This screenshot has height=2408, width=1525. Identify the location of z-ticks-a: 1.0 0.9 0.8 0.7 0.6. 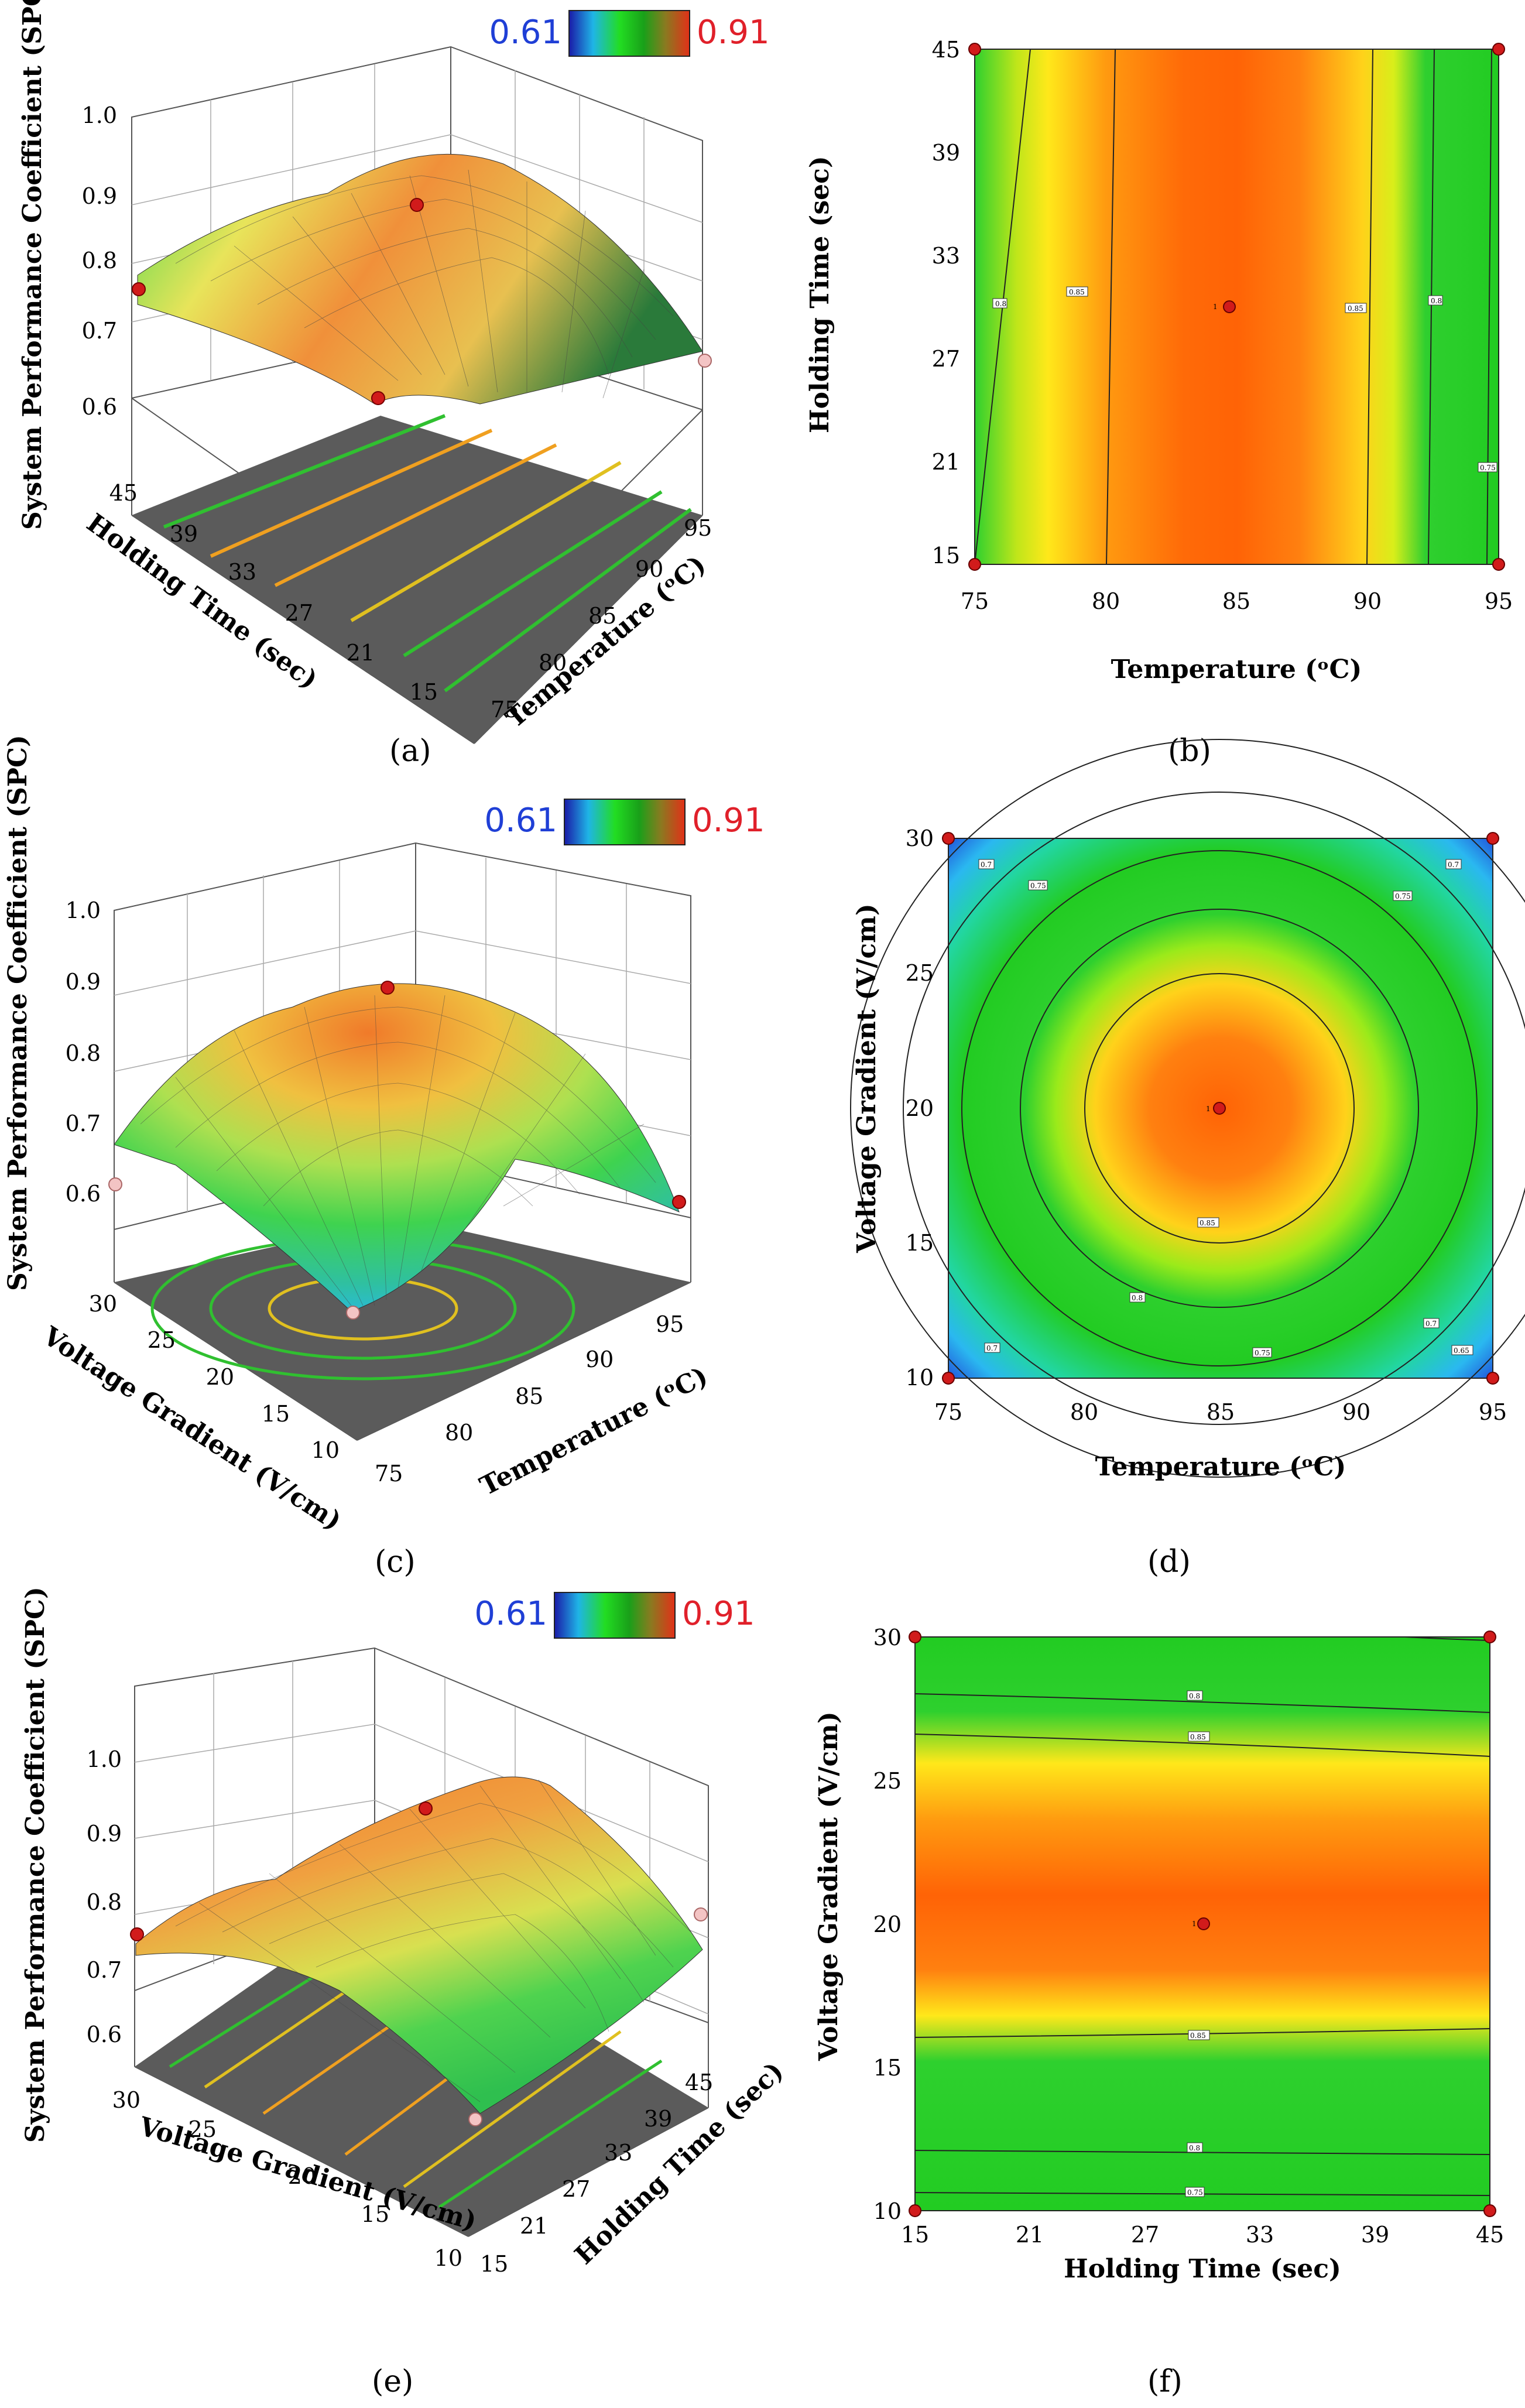
(99, 261).